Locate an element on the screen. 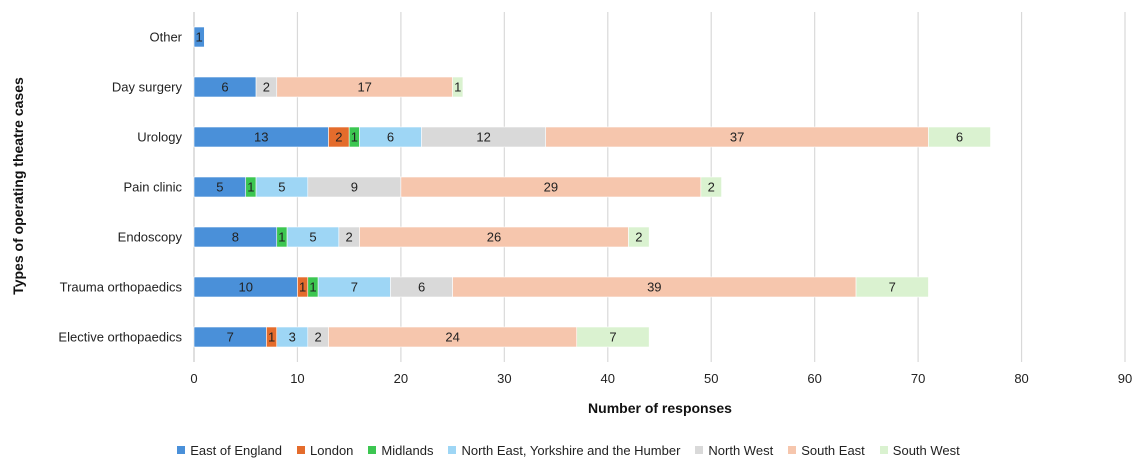 This screenshot has width=1137, height=461. category-label: Pain clinic is located at coordinates (152, 187).